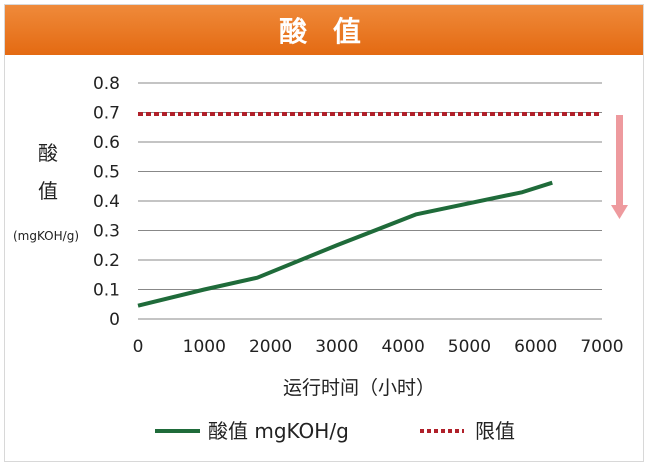 This screenshot has height=468, width=650. Describe the element at coordinates (378, 347) in the screenshot. I see `x-tick-labels: 0 1000 2000 3000 4000 5000 6000 7000` at that location.